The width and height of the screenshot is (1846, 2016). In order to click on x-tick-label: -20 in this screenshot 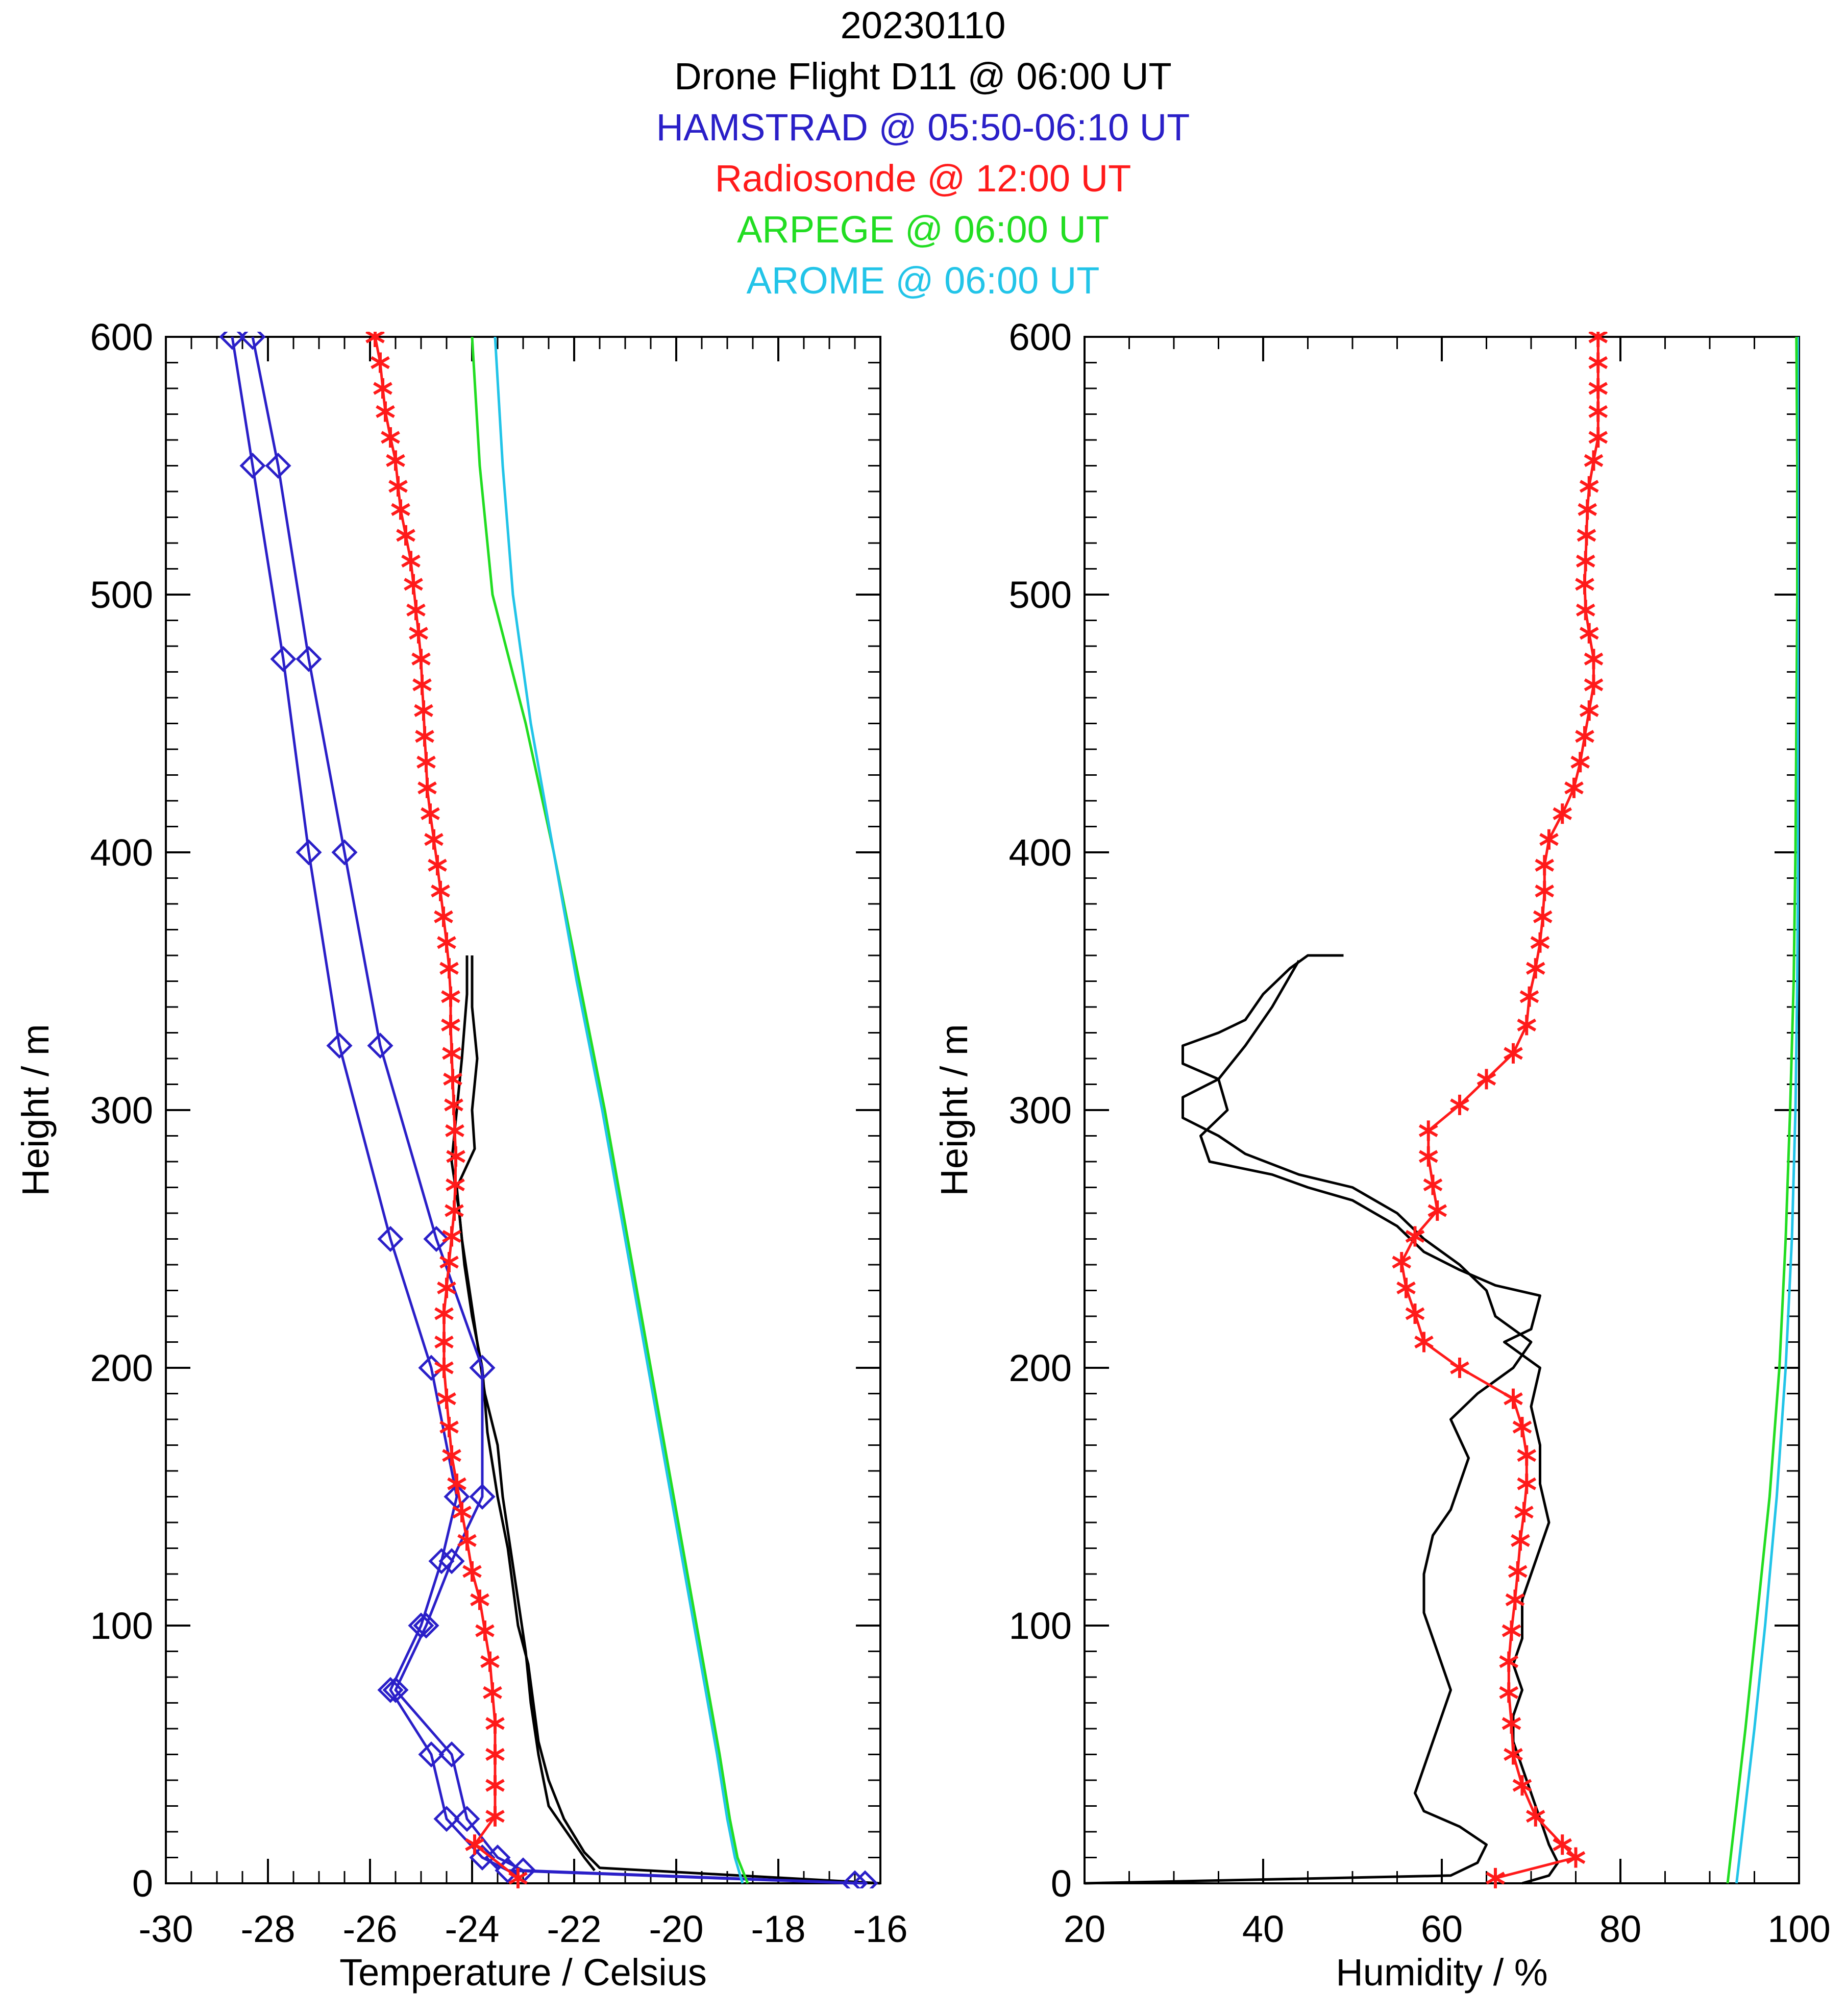, I will do `click(676, 1929)`.